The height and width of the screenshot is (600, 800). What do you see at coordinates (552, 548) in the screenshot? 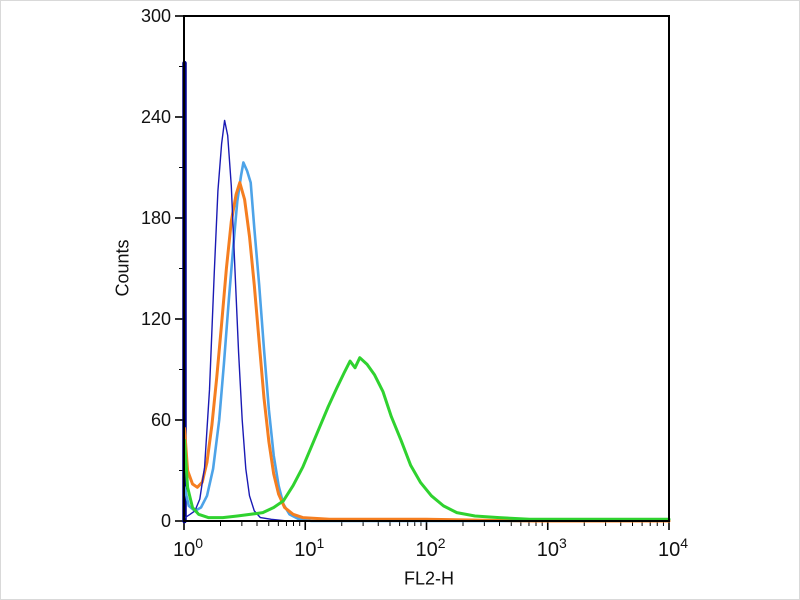
I see `x-tick-label: 10³` at bounding box center [552, 548].